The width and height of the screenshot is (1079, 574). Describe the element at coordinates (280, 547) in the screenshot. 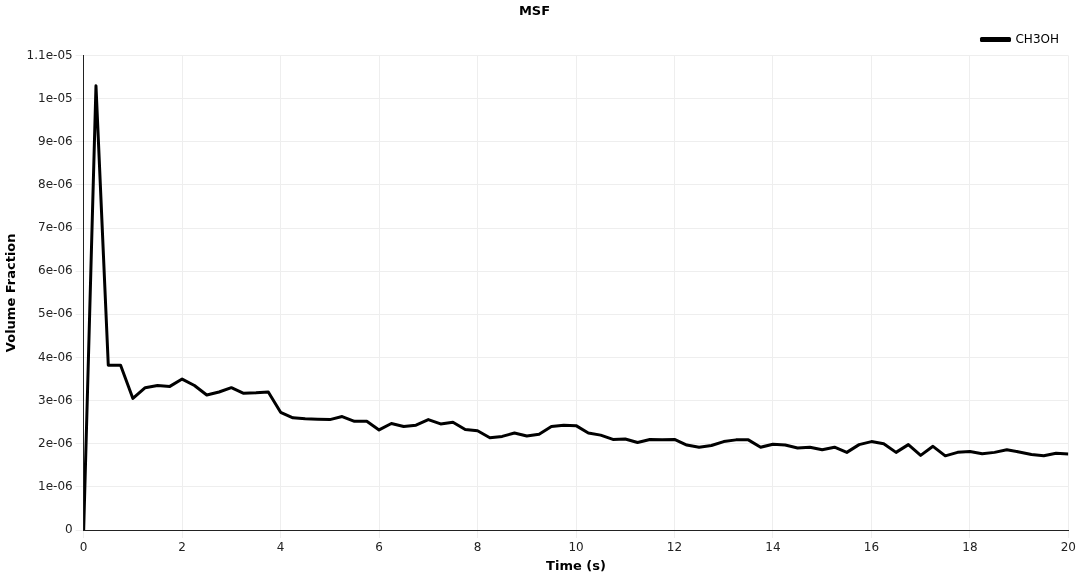

I see `x-tick-label: 4` at that location.